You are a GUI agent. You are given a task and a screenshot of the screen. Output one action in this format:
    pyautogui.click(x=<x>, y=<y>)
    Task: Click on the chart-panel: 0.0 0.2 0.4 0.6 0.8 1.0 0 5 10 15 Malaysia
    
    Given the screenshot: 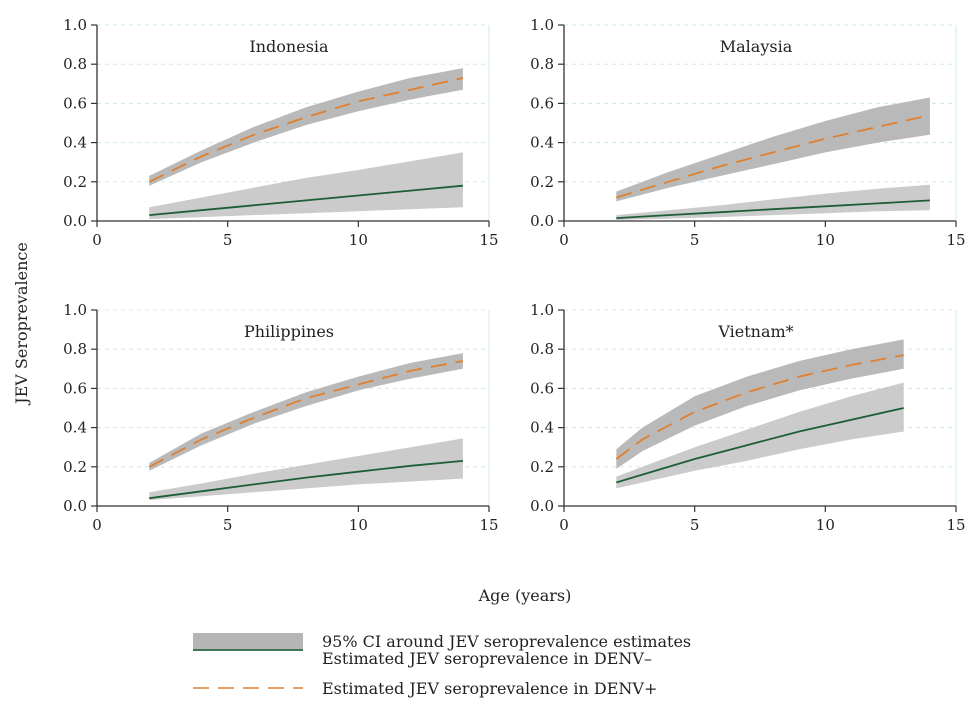 What is the action you would take?
    pyautogui.click(x=747, y=132)
    